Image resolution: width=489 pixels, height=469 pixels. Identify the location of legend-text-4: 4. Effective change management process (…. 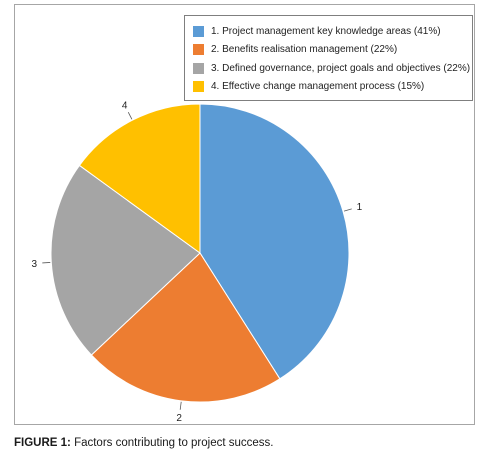
(318, 87).